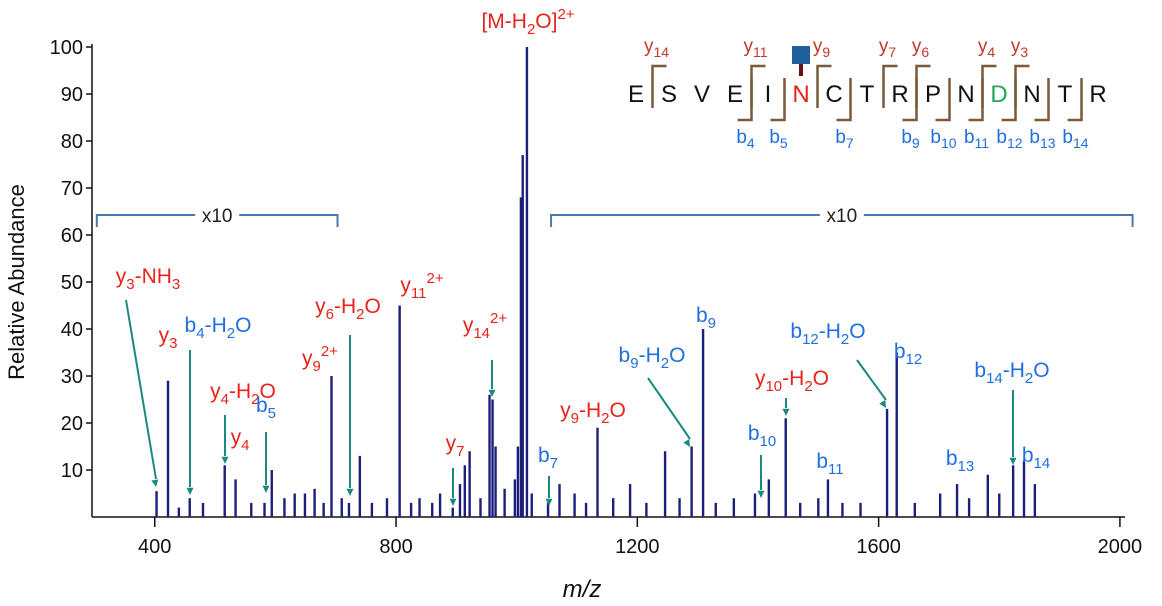  Describe the element at coordinates (878, 547) in the screenshot. I see `x-tick-label: 1600` at that location.